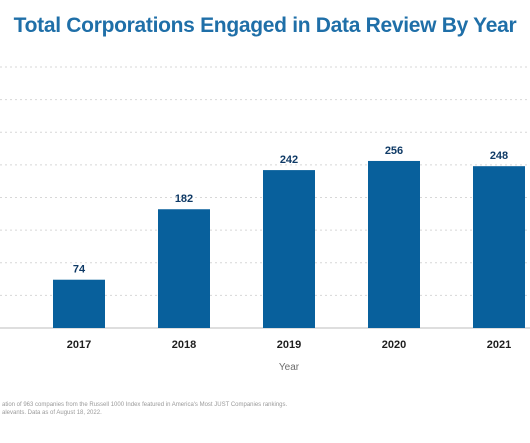 The width and height of the screenshot is (530, 443). I want to click on x-axis-title: Year, so click(289, 367).